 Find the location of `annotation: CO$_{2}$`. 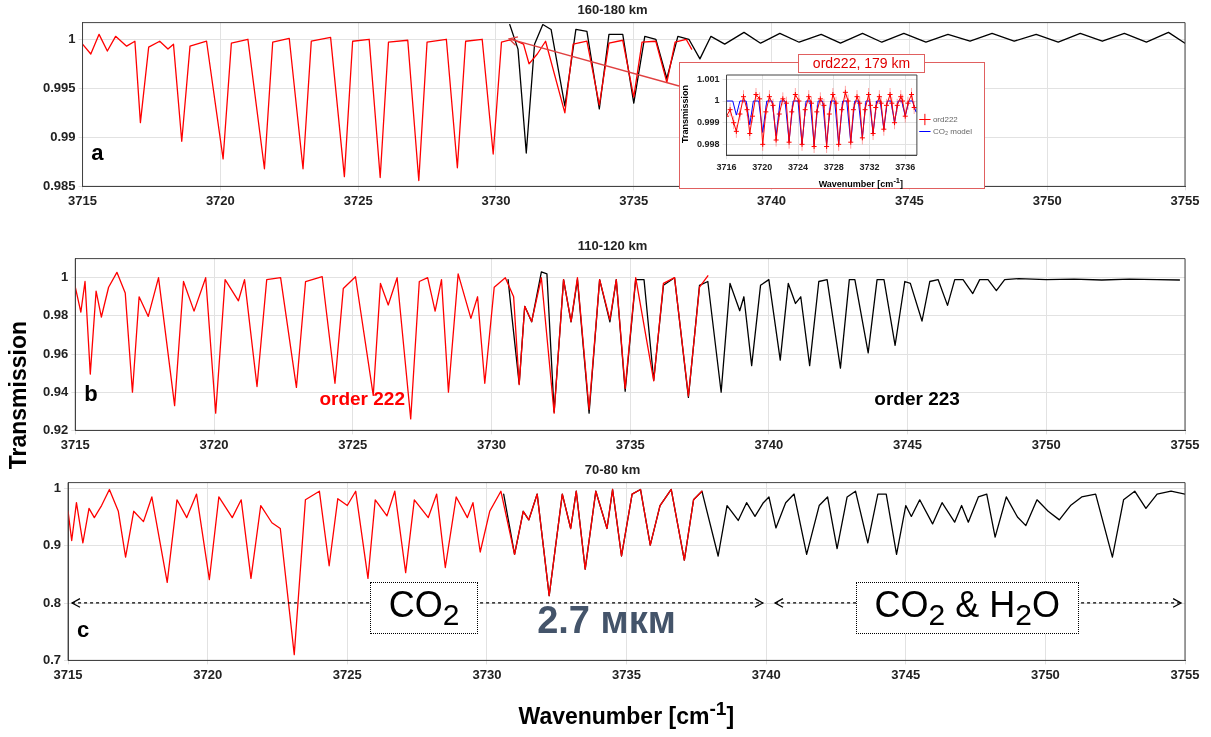

annotation: CO$_{2}$ is located at coordinates (424, 608).